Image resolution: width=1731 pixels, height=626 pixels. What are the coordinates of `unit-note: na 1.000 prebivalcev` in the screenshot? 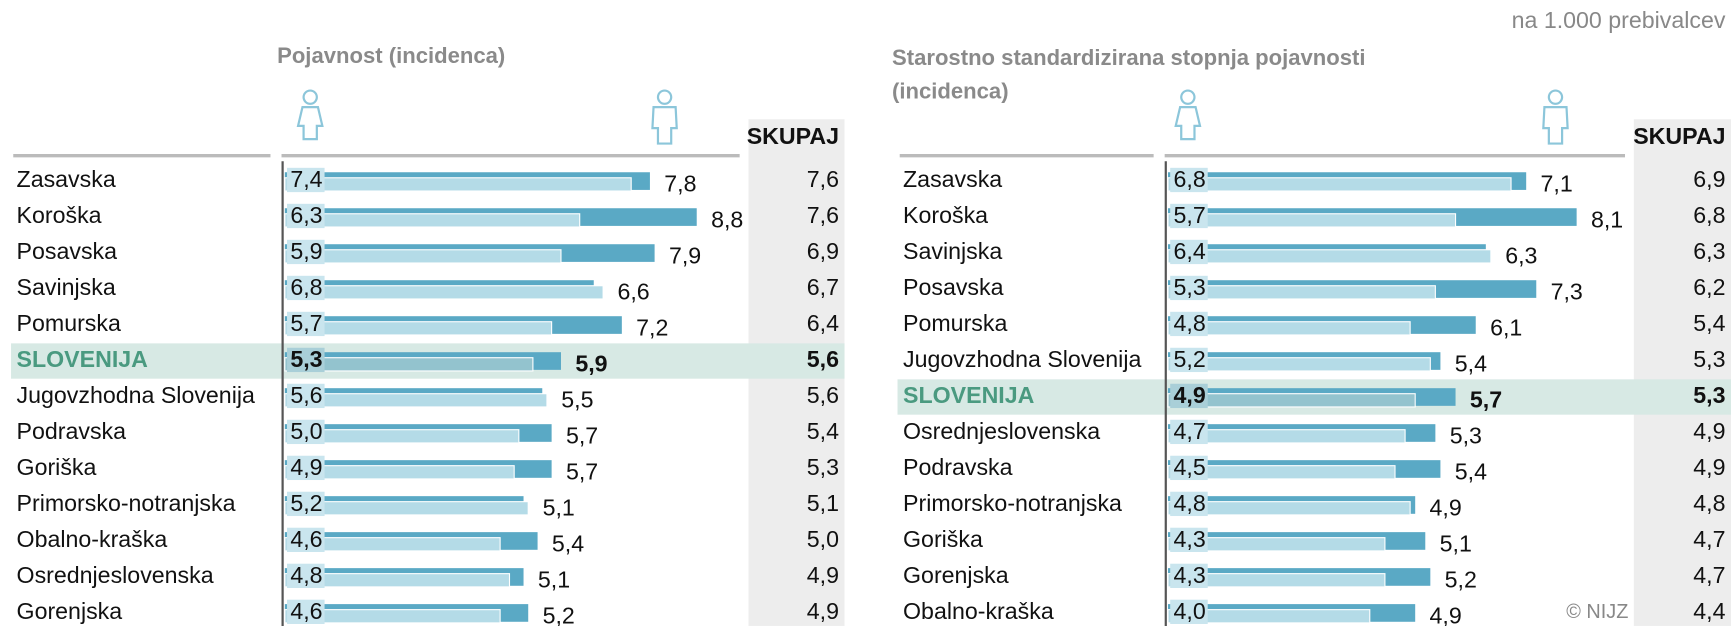 It's located at (1619, 20).